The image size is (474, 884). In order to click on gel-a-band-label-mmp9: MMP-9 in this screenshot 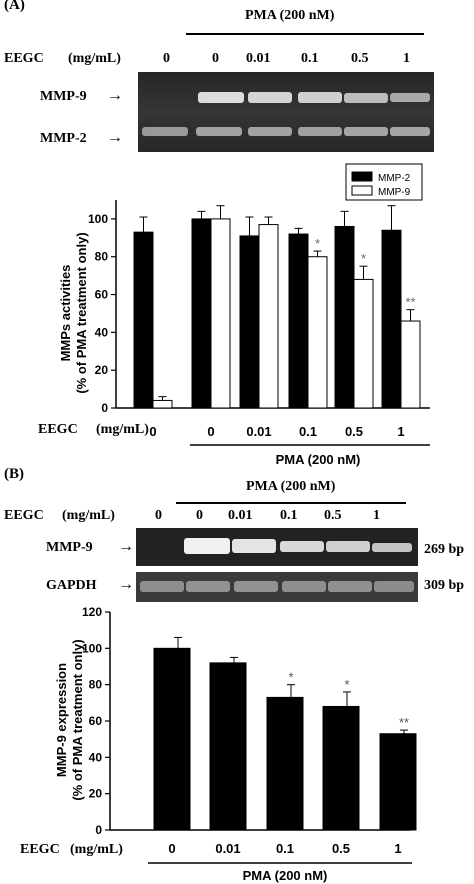, I will do `click(63, 96)`.